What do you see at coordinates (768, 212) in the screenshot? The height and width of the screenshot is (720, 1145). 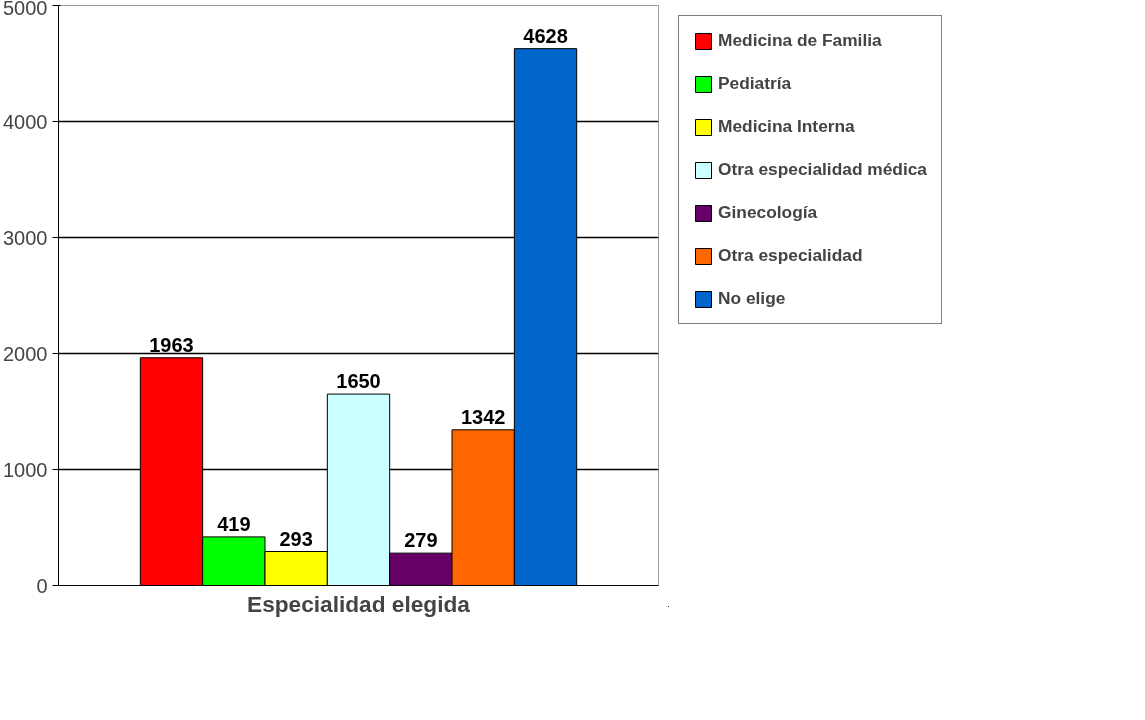 I see `legend-label: Ginecología` at bounding box center [768, 212].